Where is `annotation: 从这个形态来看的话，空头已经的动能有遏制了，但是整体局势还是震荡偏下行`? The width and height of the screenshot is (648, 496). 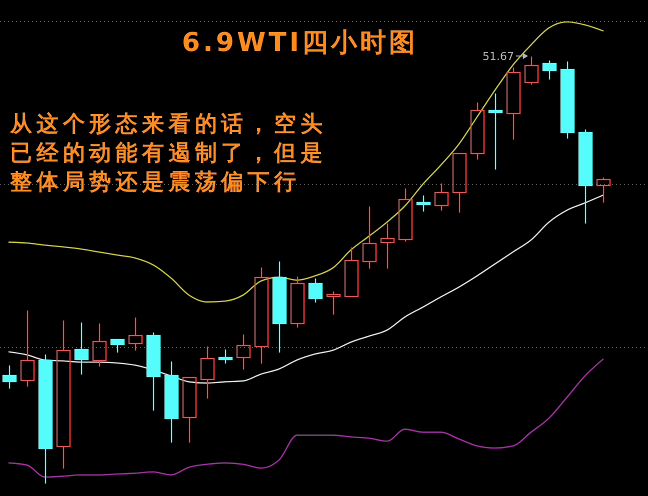 annotation: 从这个形态来看的话，空头已经的动能有遏制了，但是整体局势还是震荡偏下行 is located at coordinates (169, 154).